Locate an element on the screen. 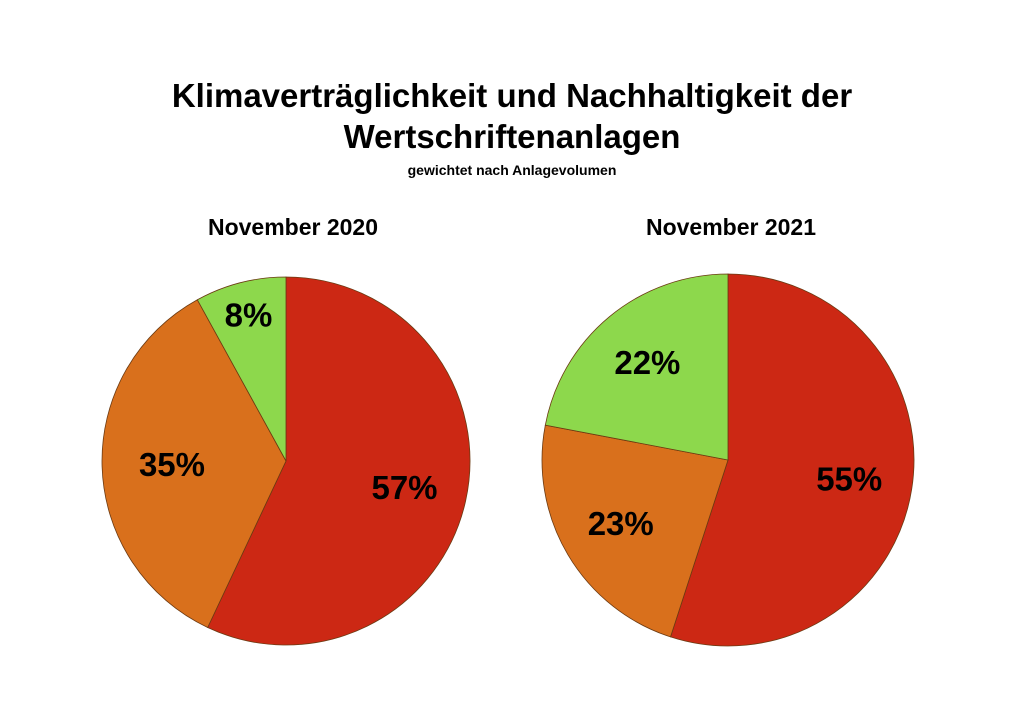  pie-title-2020: November 2020 is located at coordinates (293, 227).